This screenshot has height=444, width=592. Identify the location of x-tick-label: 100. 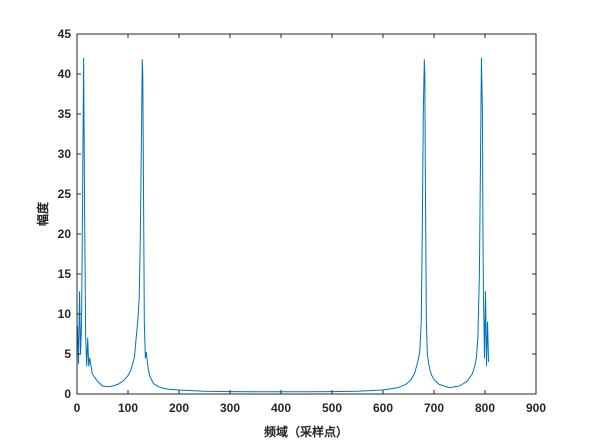
(128, 408).